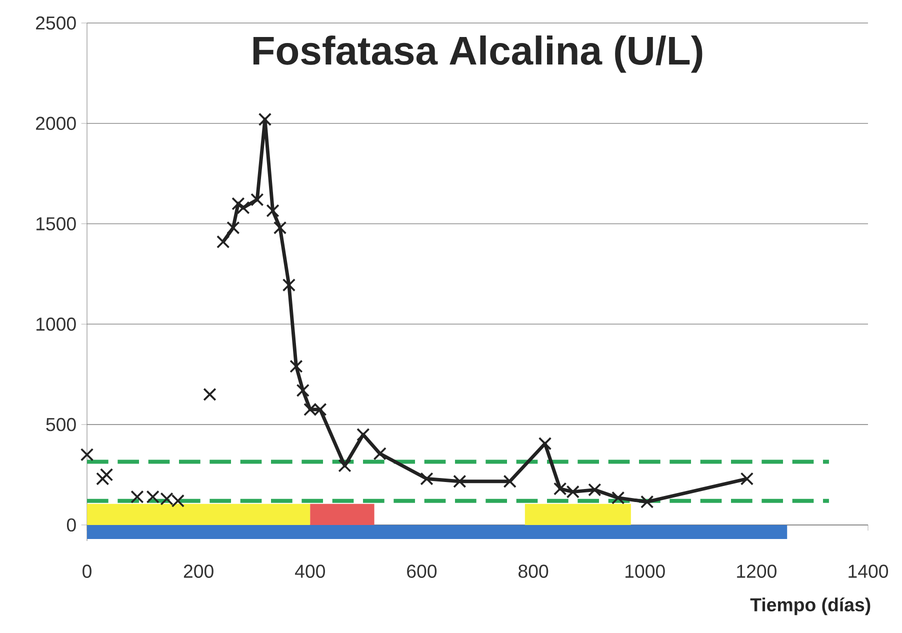 Image resolution: width=902 pixels, height=633 pixels. What do you see at coordinates (71, 525) in the screenshot?
I see `y-tick-label: 0` at bounding box center [71, 525].